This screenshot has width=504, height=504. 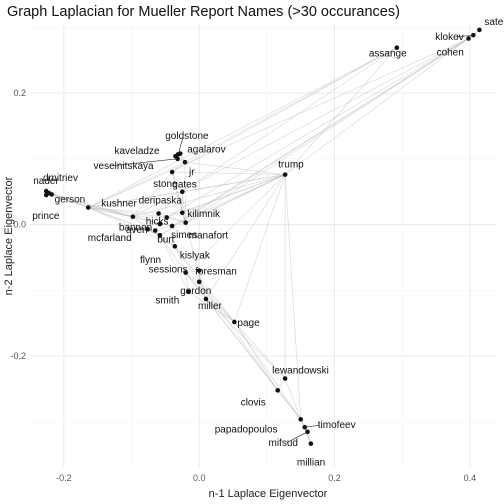 What do you see at coordinates (165, 240) in the screenshot?
I see `label-burt: burt` at bounding box center [165, 240].